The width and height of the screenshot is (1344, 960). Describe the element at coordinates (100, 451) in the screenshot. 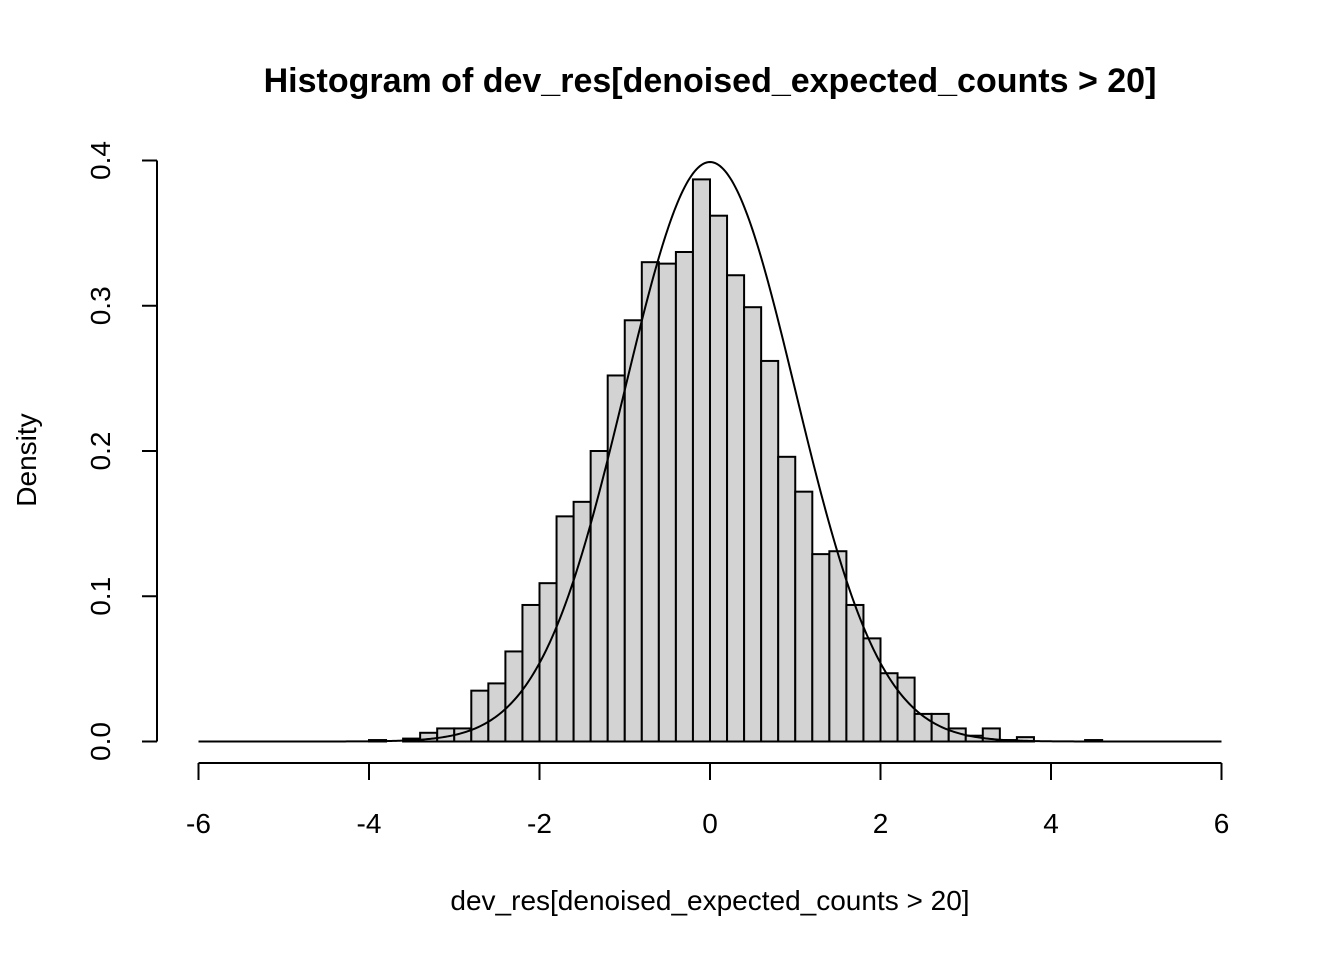

I see `y-tick-label: 0.2` at that location.